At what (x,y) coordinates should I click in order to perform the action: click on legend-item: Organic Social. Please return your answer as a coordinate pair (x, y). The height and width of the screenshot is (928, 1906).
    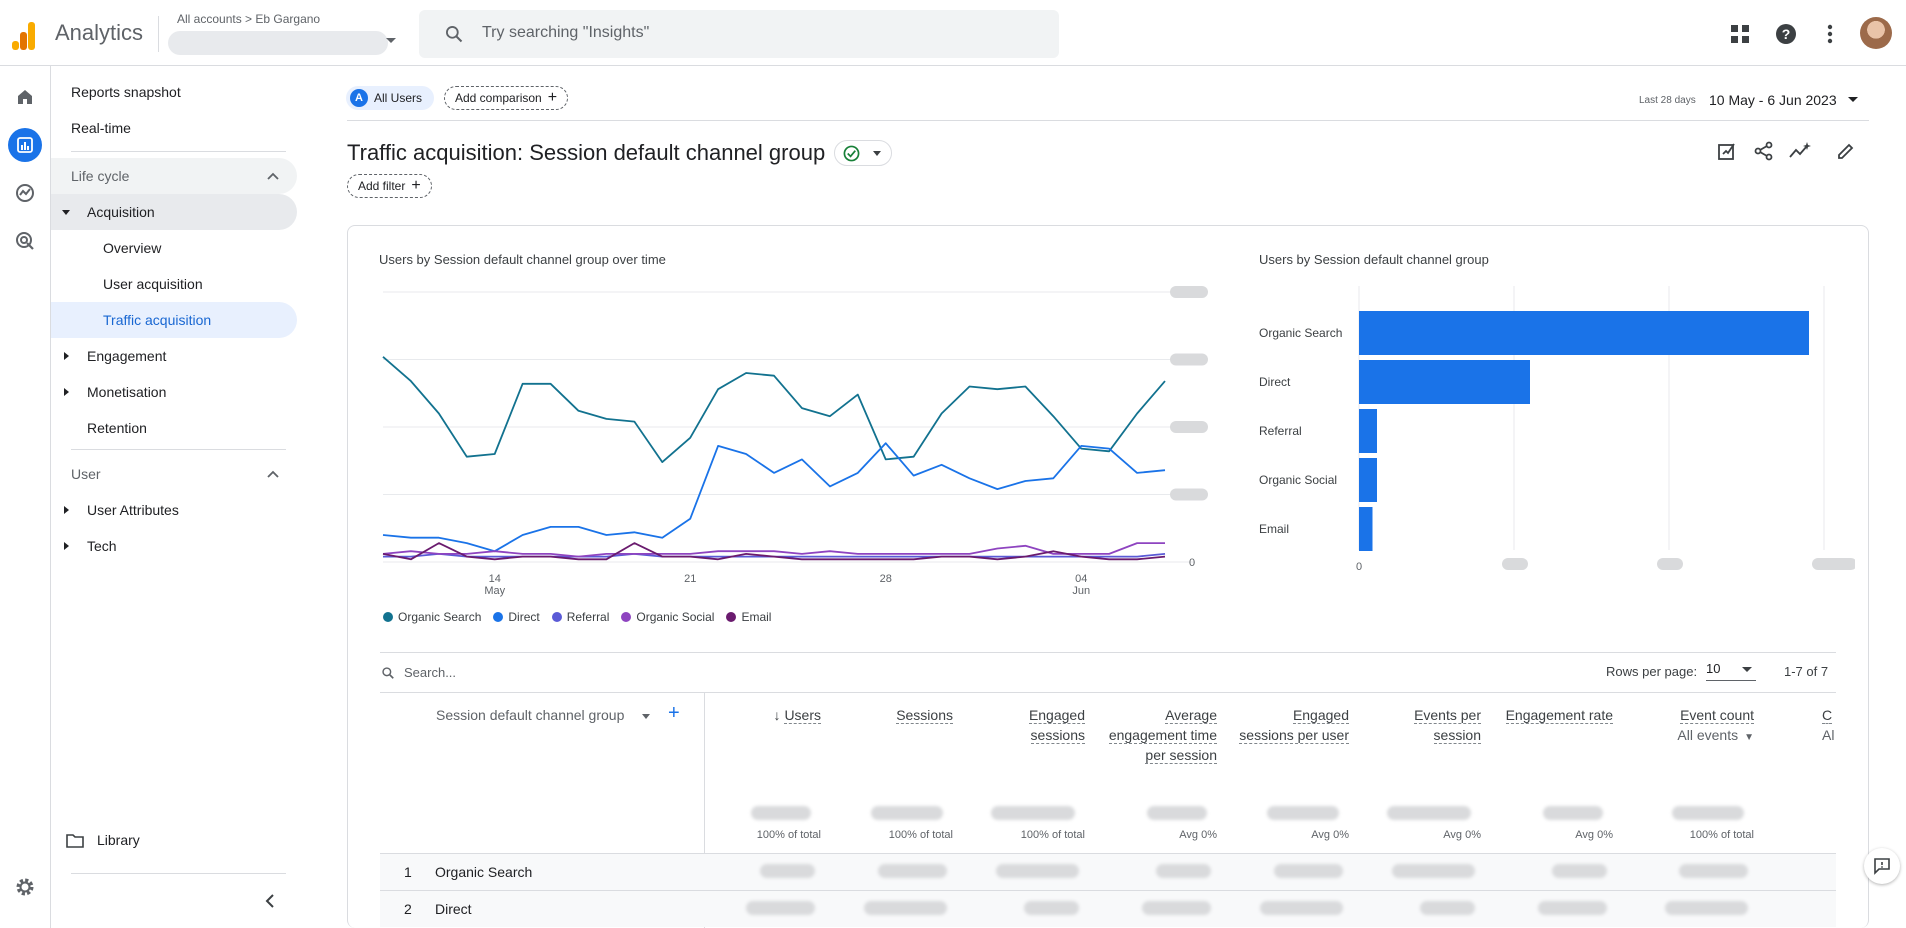
    Looking at the image, I should click on (667, 617).